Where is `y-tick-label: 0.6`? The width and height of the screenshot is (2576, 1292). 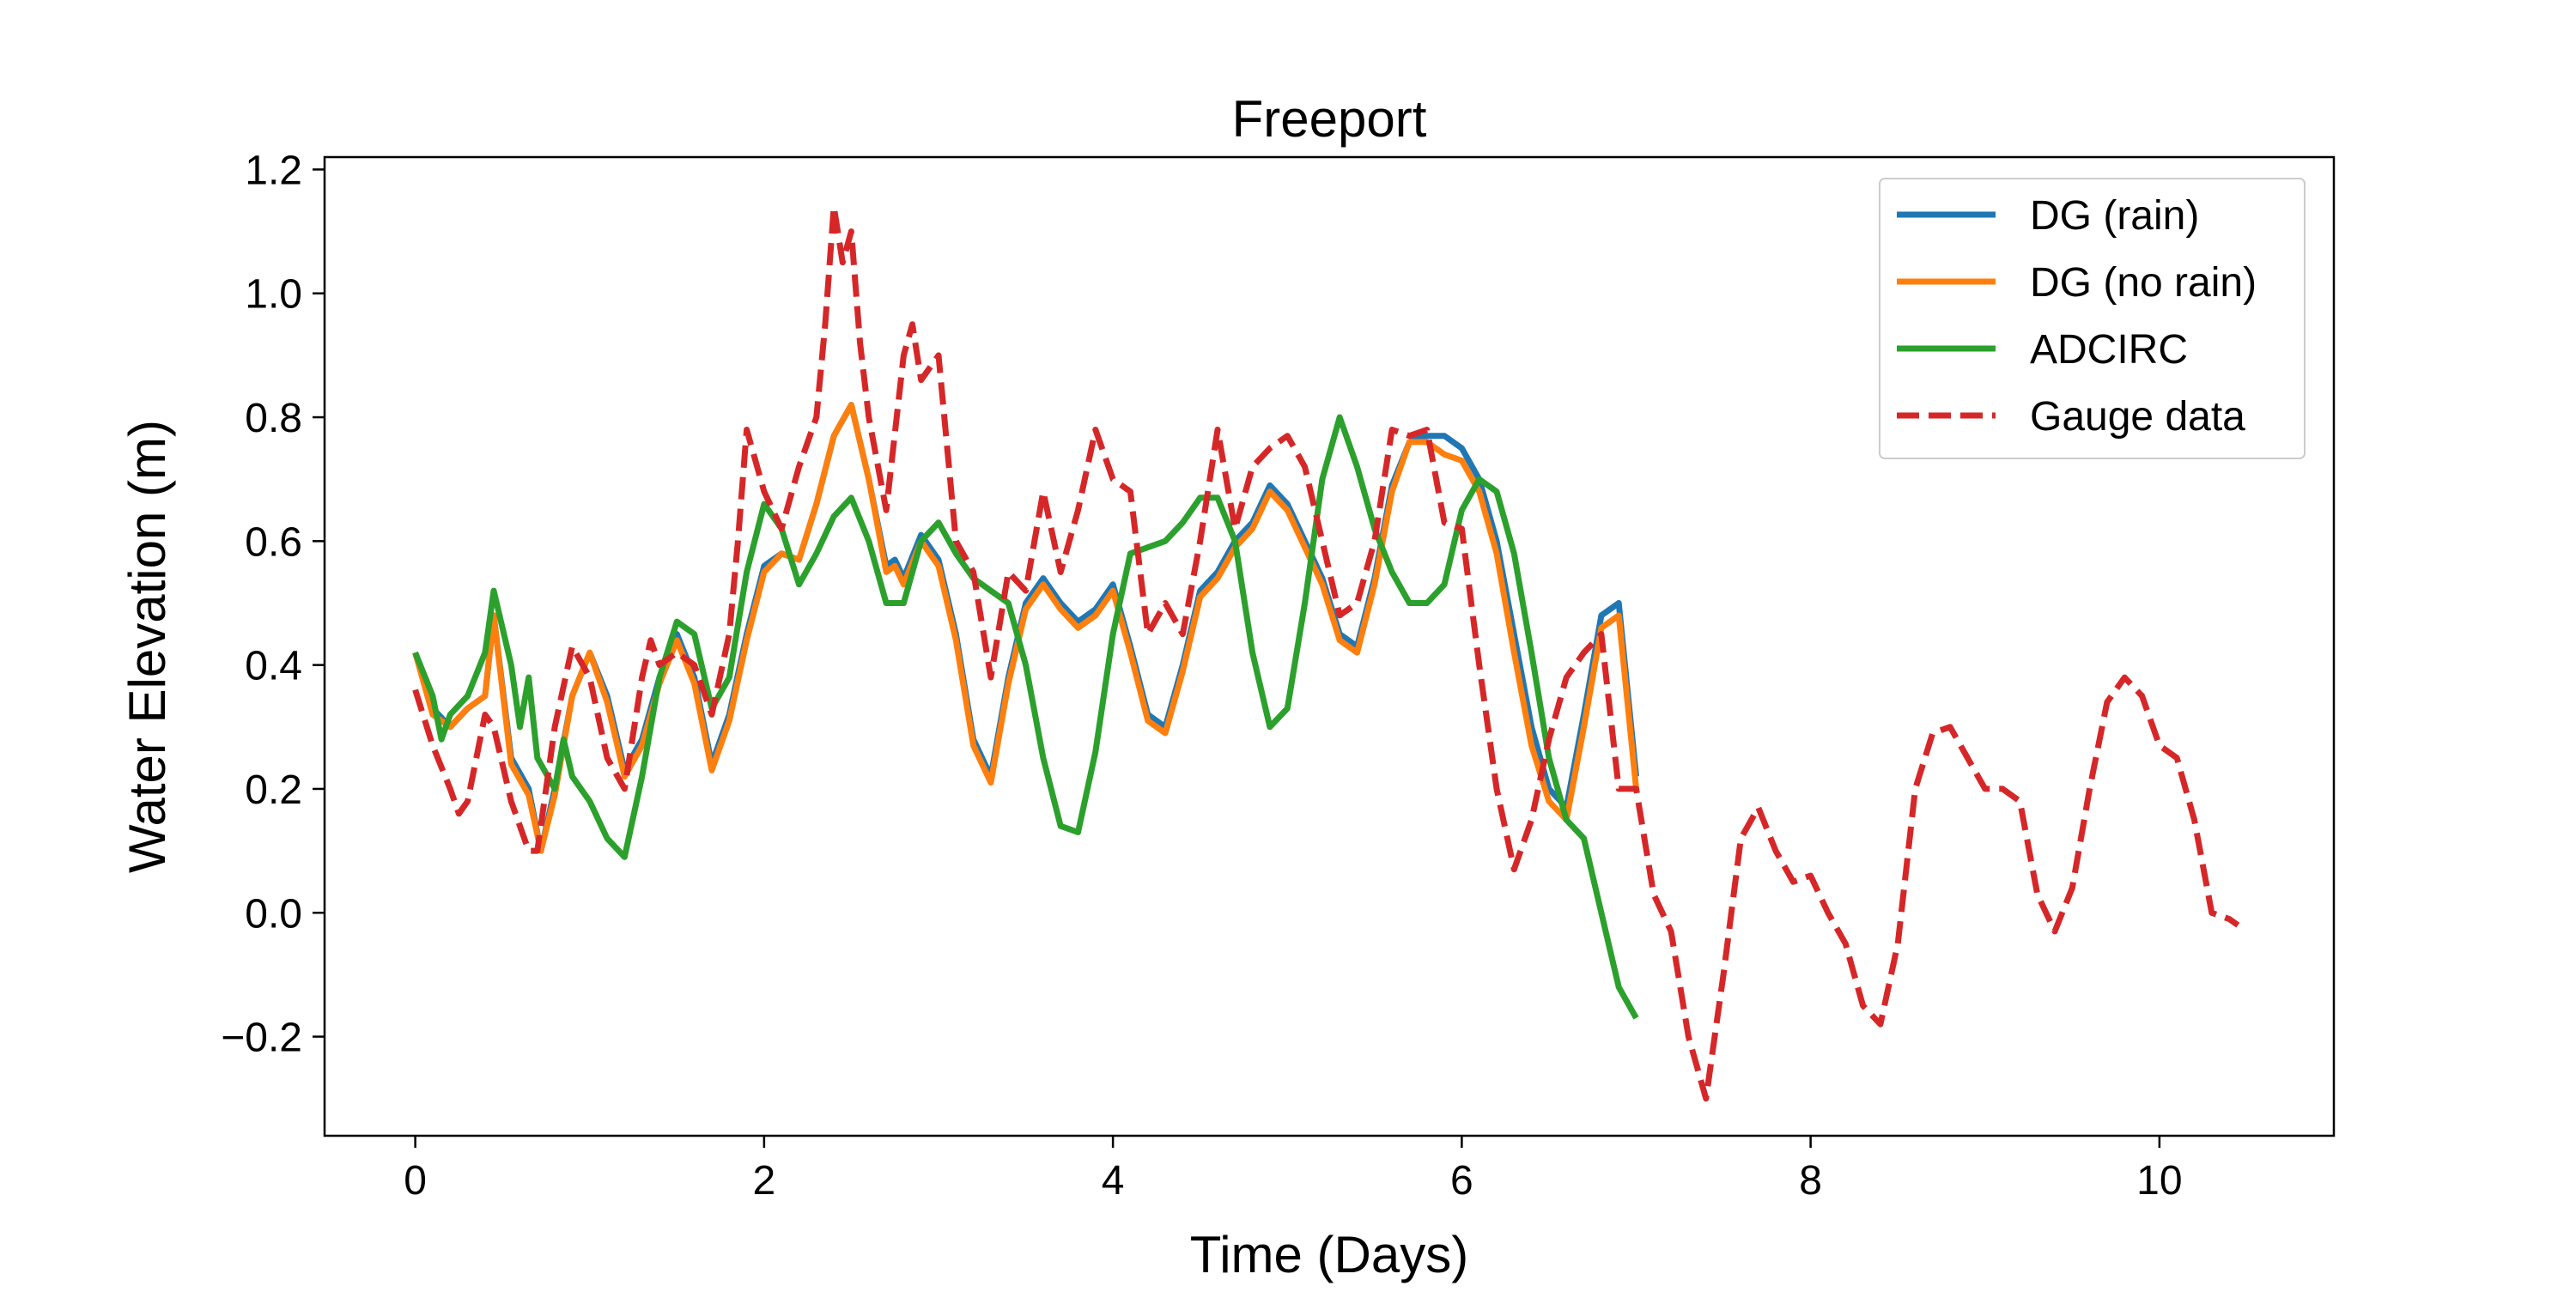
y-tick-label: 0.6 is located at coordinates (273, 542).